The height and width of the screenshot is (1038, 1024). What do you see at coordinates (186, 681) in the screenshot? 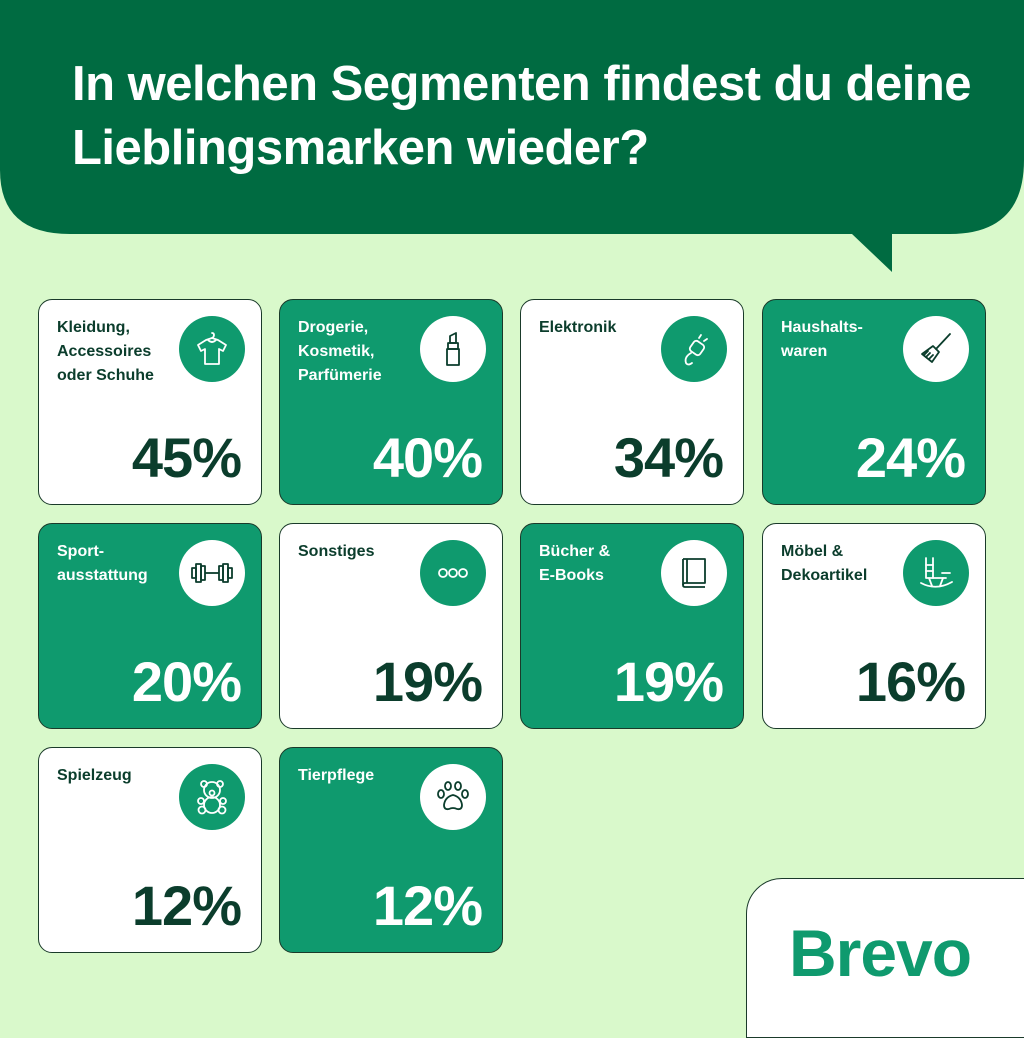
I see `tile-value: 20%` at bounding box center [186, 681].